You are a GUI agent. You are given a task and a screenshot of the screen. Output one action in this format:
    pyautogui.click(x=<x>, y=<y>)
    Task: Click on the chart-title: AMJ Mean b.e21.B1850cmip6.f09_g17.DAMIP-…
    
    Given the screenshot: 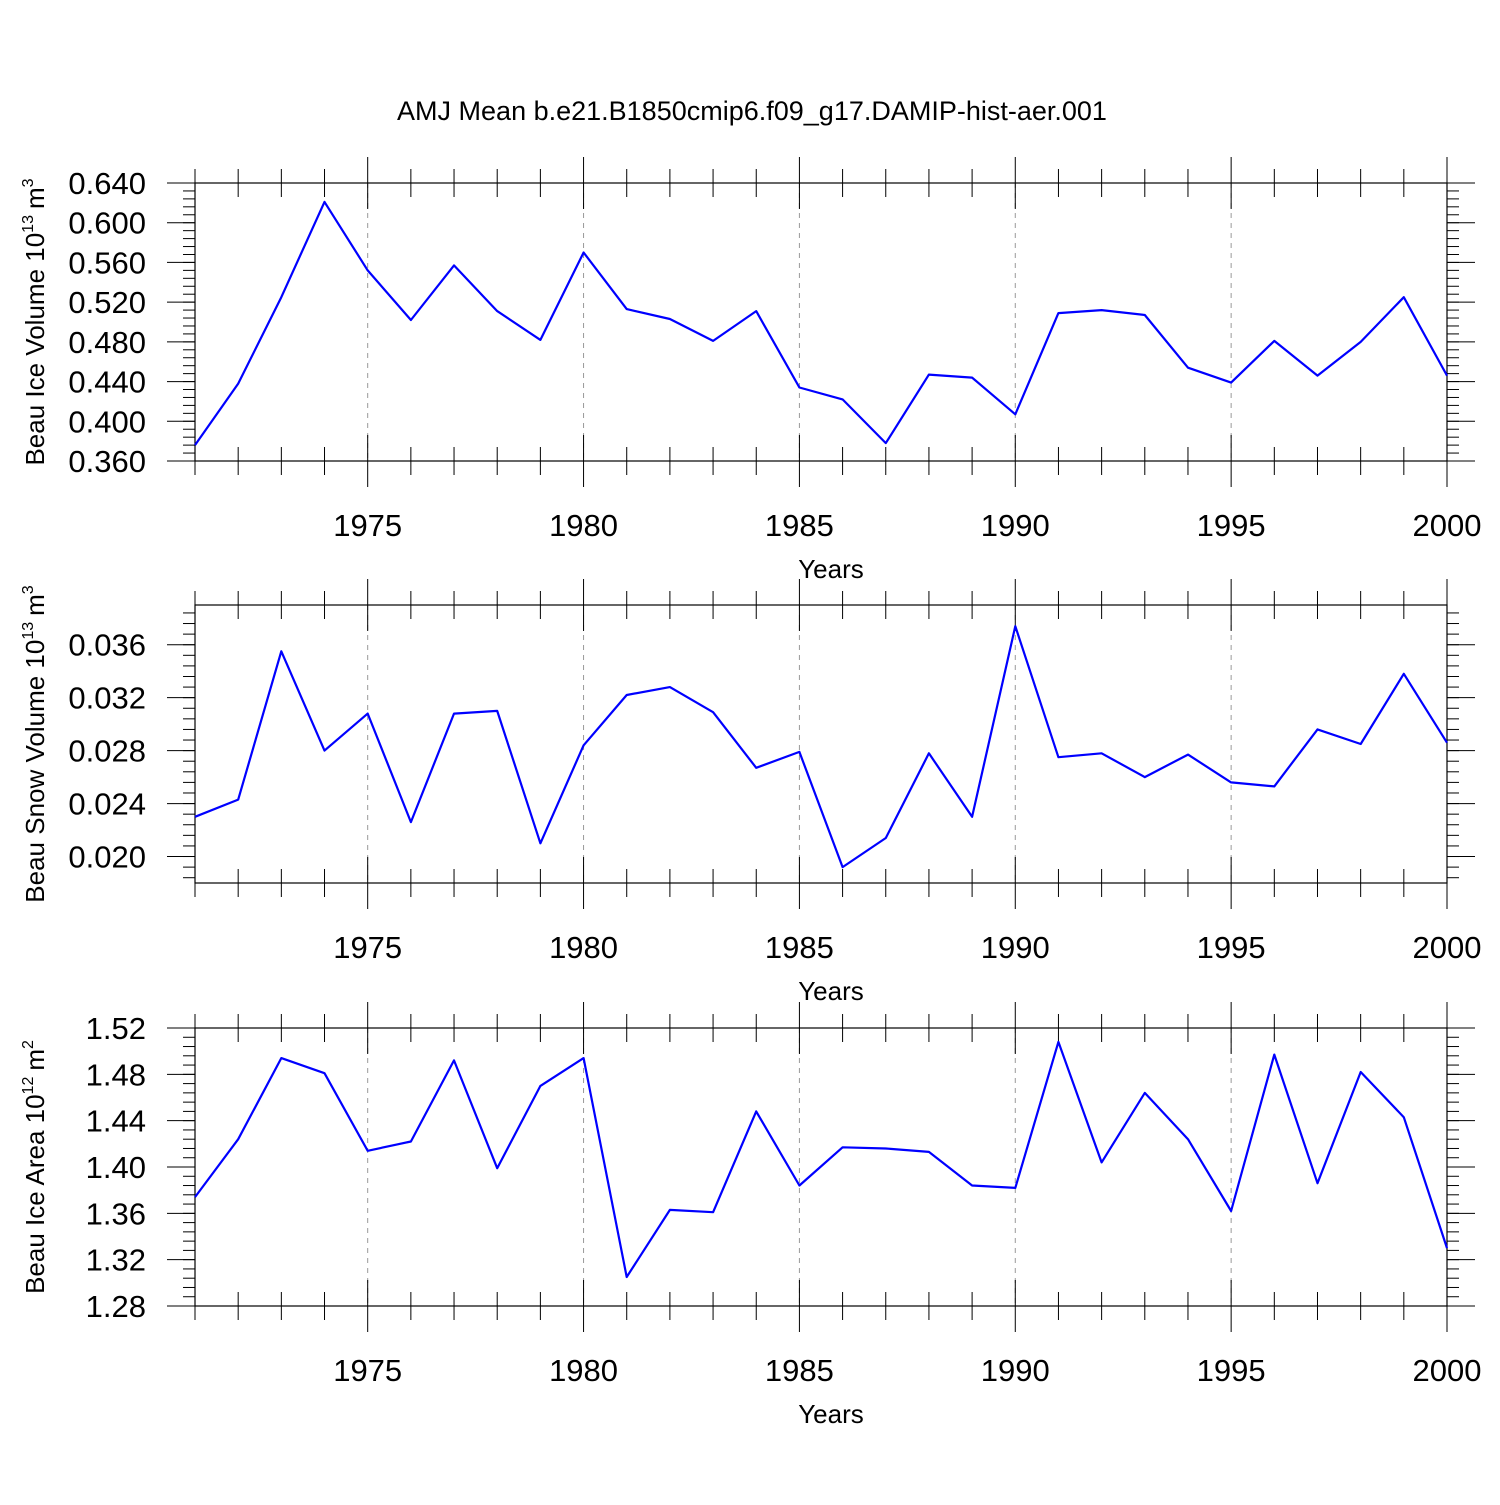 What is the action you would take?
    pyautogui.click(x=752, y=111)
    